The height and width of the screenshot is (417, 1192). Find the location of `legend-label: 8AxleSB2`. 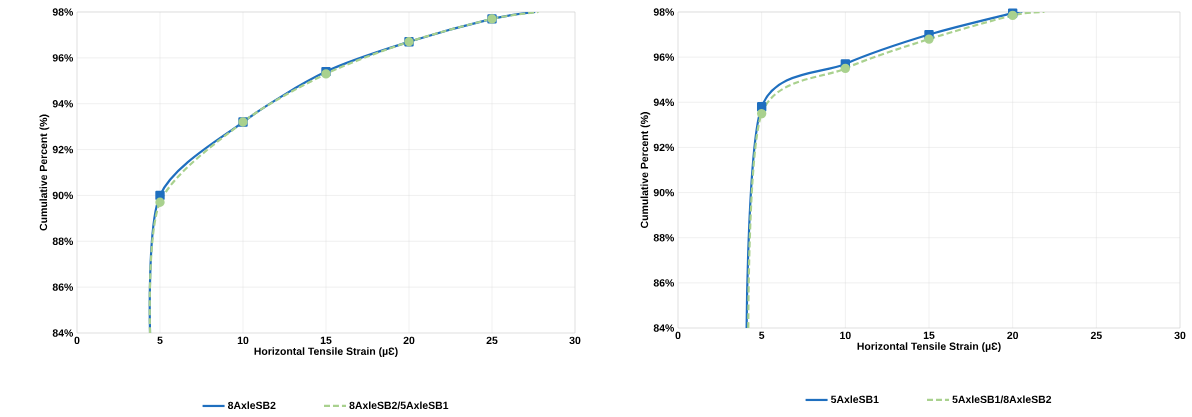

legend-label: 8AxleSB2 is located at coordinates (251, 405).